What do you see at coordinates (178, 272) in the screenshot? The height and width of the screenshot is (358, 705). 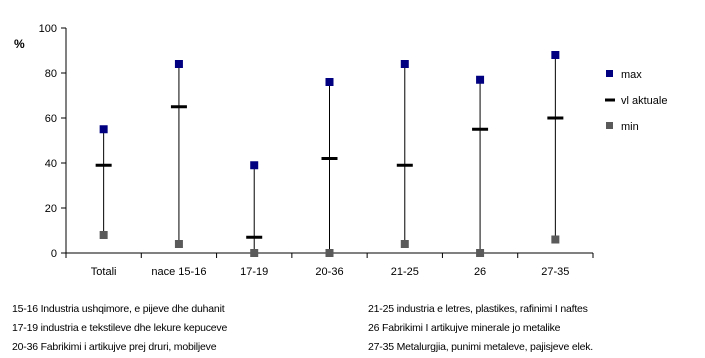 I see `x-tick-label: nace 15-16` at bounding box center [178, 272].